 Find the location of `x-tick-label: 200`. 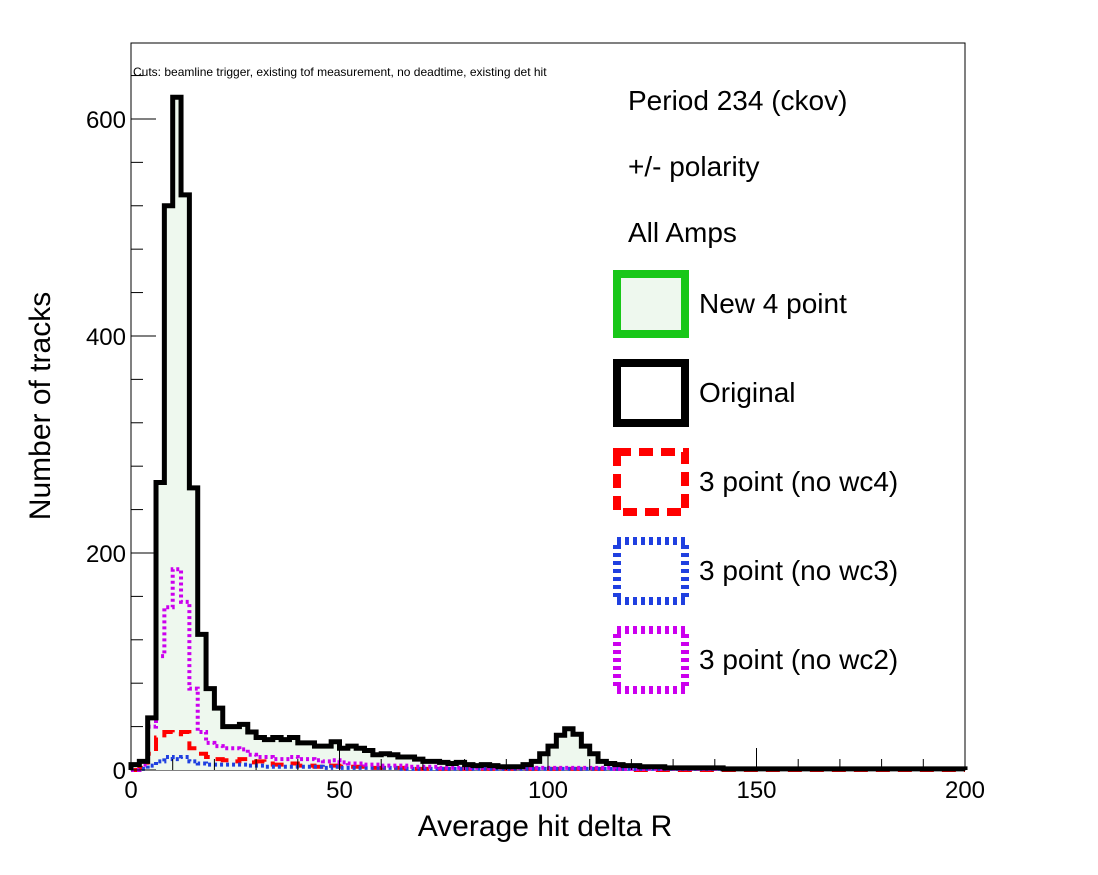

x-tick-label: 200 is located at coordinates (965, 790).